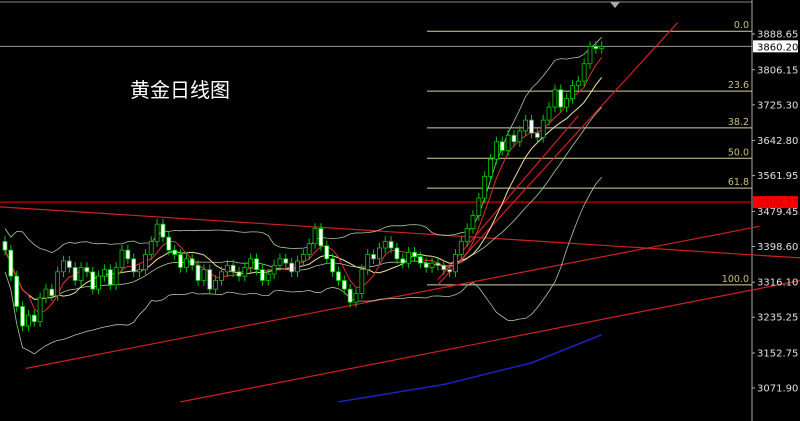 This screenshot has height=421, width=800. Describe the element at coordinates (777, 70) in the screenshot. I see `y-tick-label: 3806.15` at that location.